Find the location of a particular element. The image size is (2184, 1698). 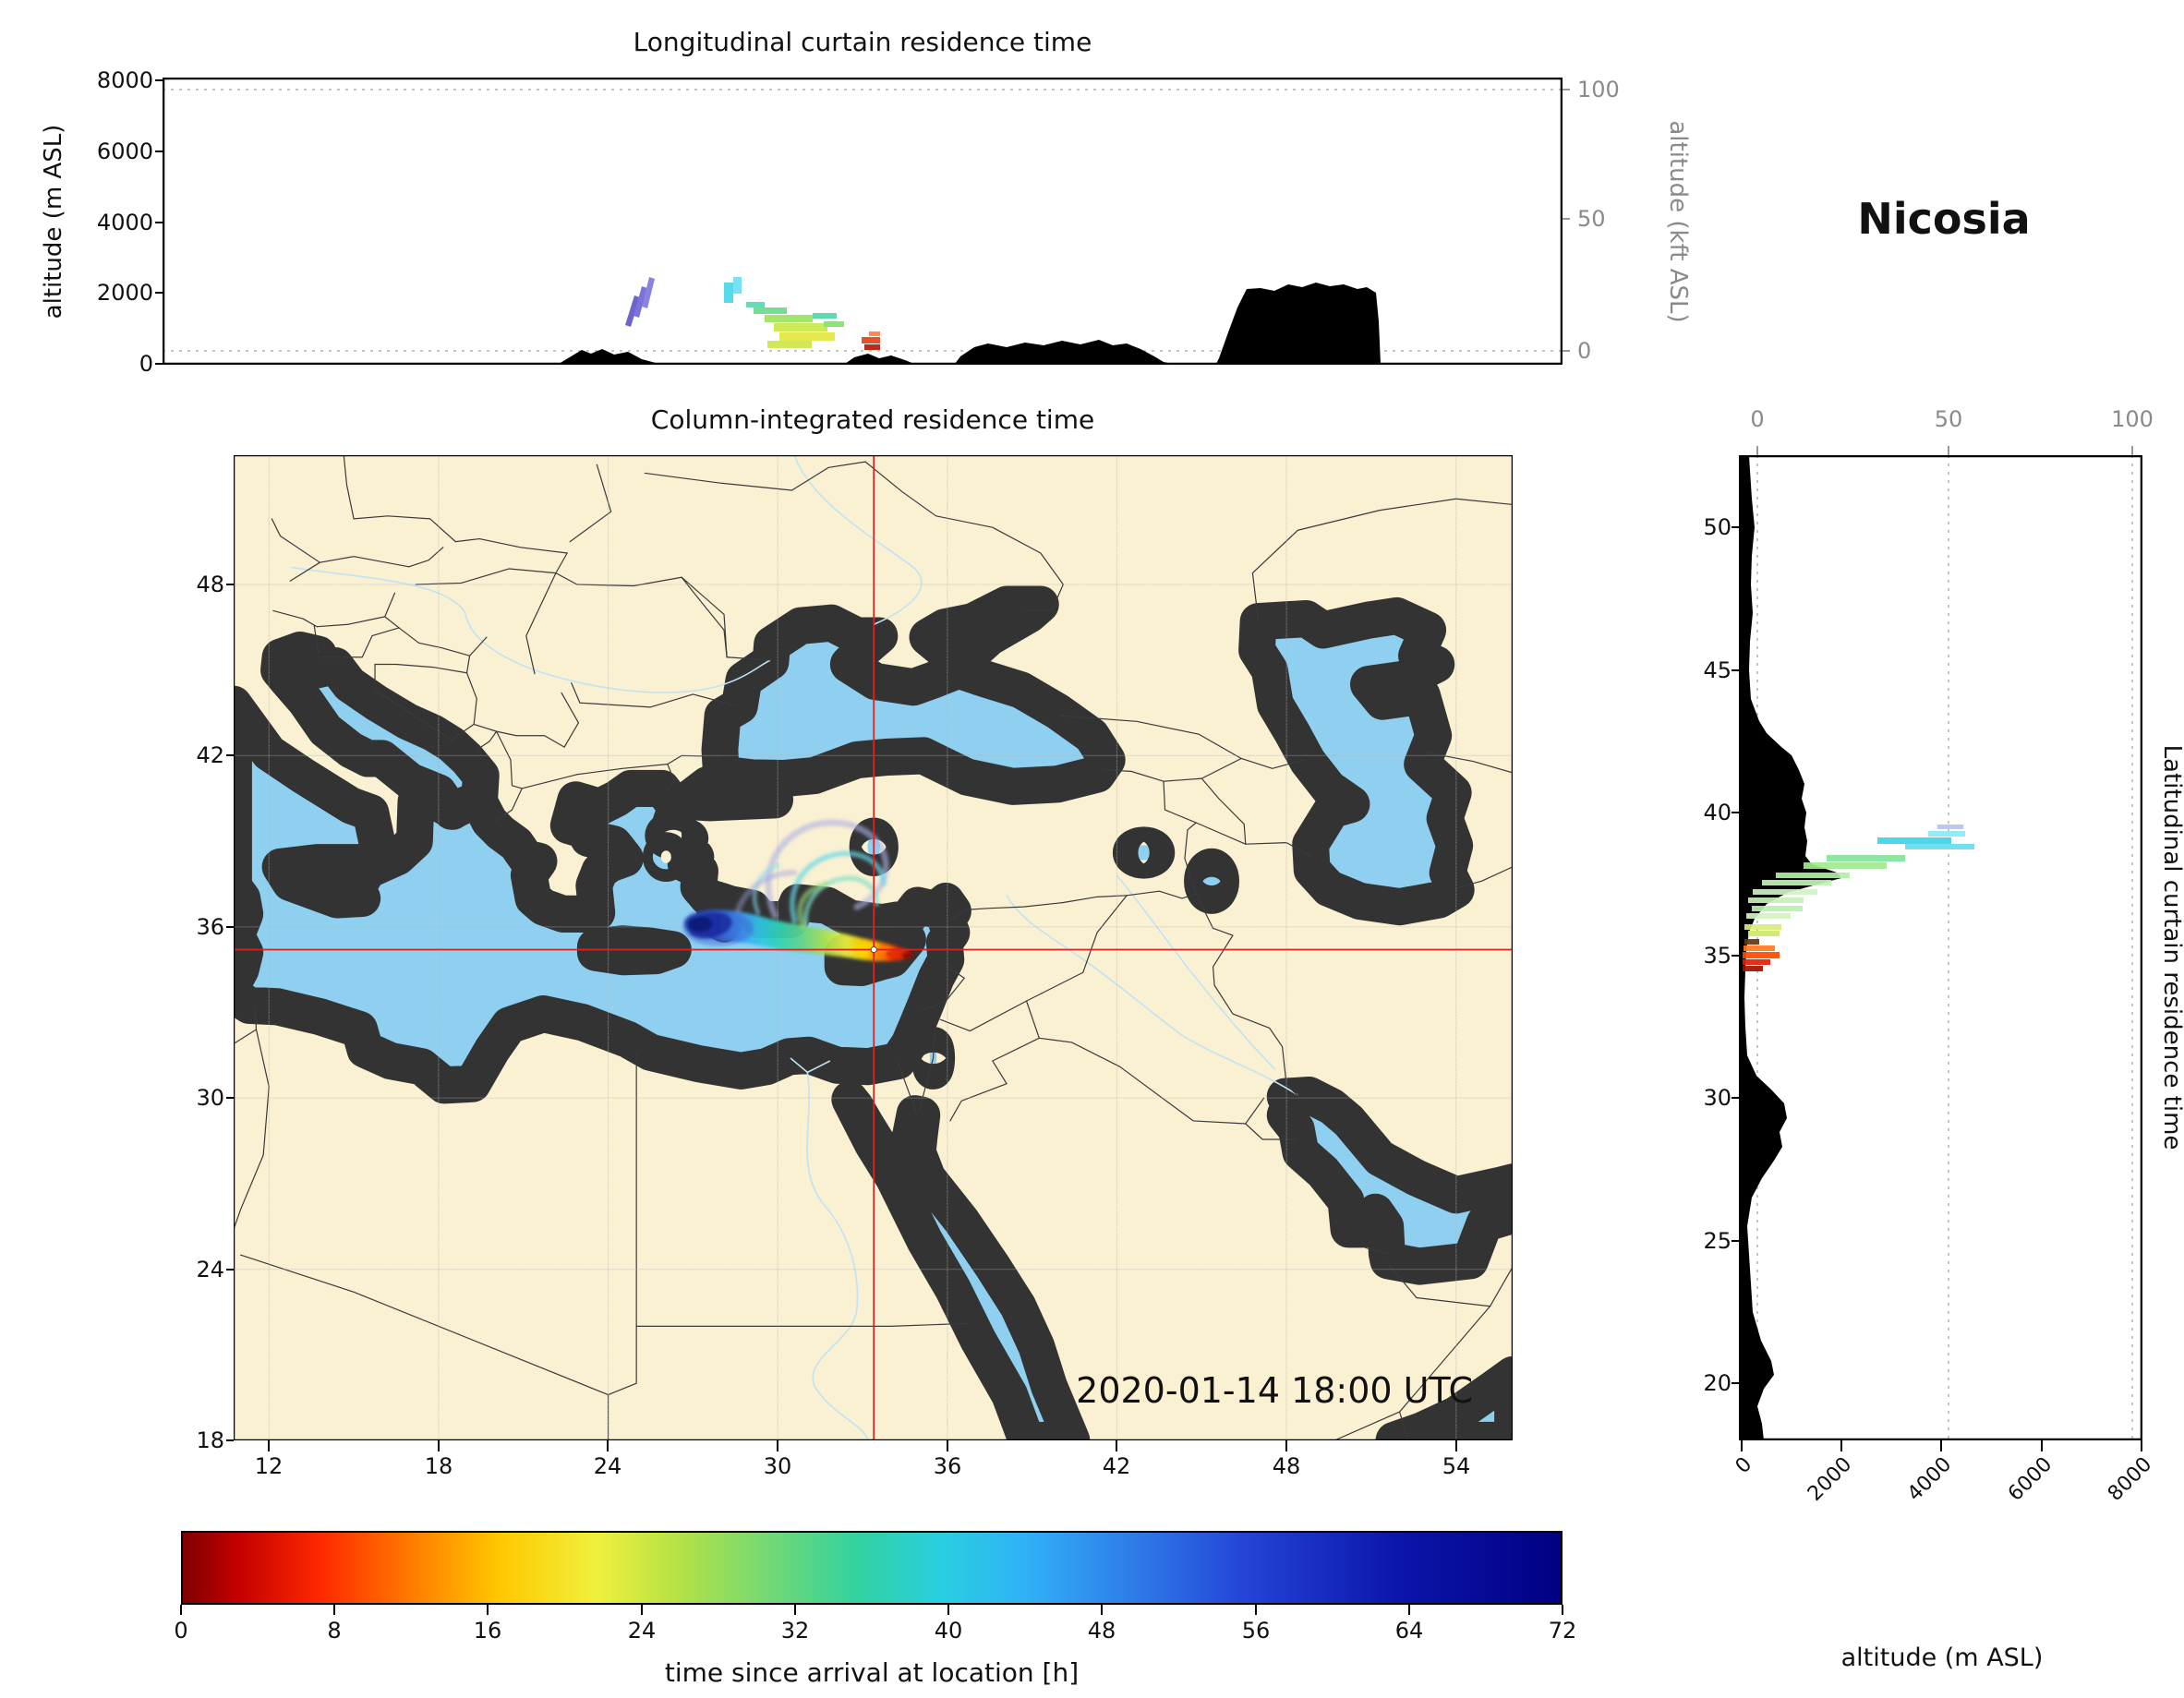

right-panel-ylabel: Latitudinal curtain residence time is located at coordinates (2171, 947).